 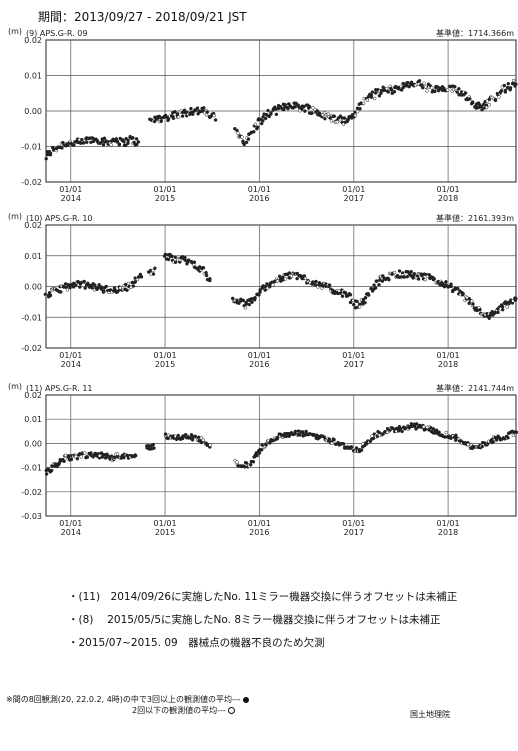 I want to click on y-tick-label: 0.00, so click(x=33, y=111).